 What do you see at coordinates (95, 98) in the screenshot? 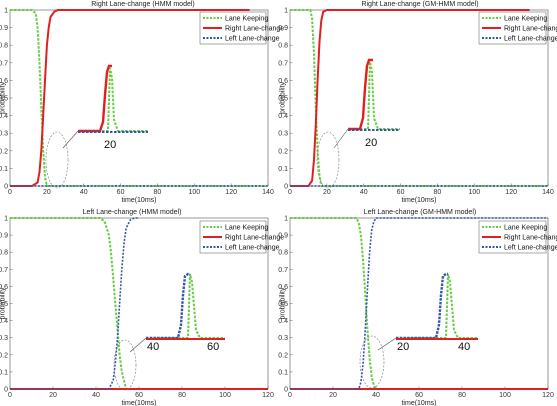
I see `inset-right-lane-change` at bounding box center [95, 98].